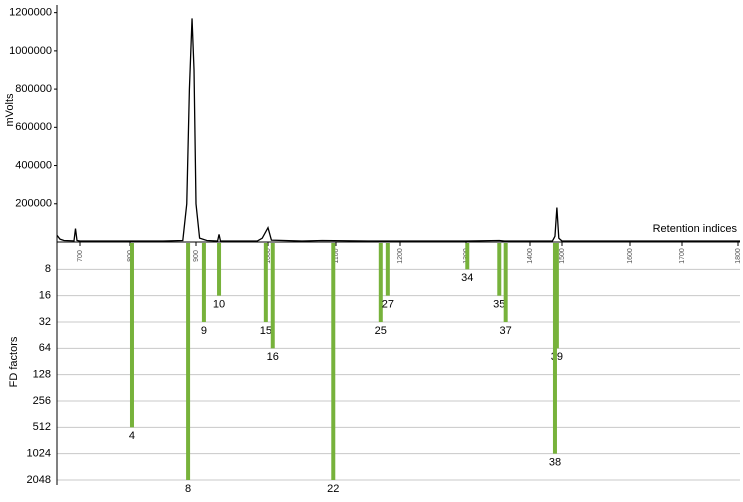  What do you see at coordinates (45, 296) in the screenshot?
I see `y-tick-label: 16` at bounding box center [45, 296].